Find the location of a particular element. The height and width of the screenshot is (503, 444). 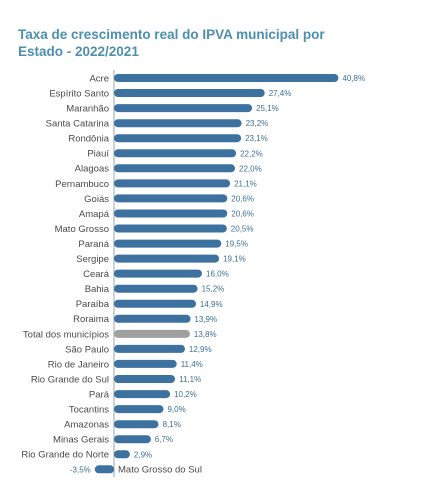

value-label-26: -3,5% is located at coordinates (80, 469).